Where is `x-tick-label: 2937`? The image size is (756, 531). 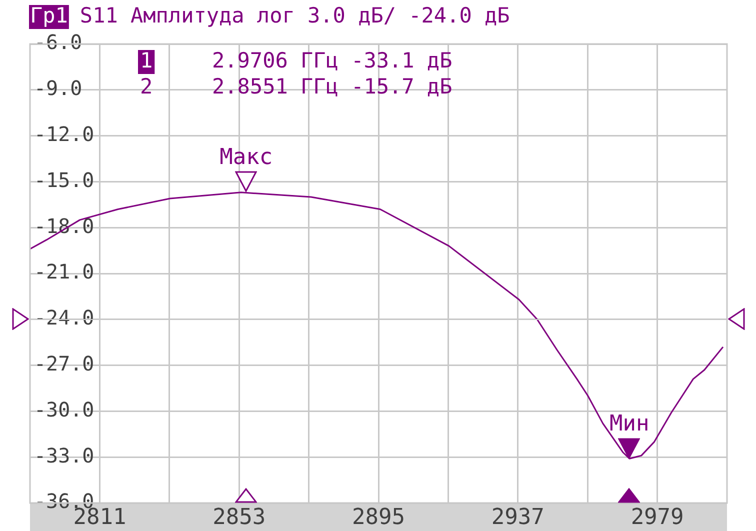
x-tick-label: 2937 is located at coordinates (517, 517).